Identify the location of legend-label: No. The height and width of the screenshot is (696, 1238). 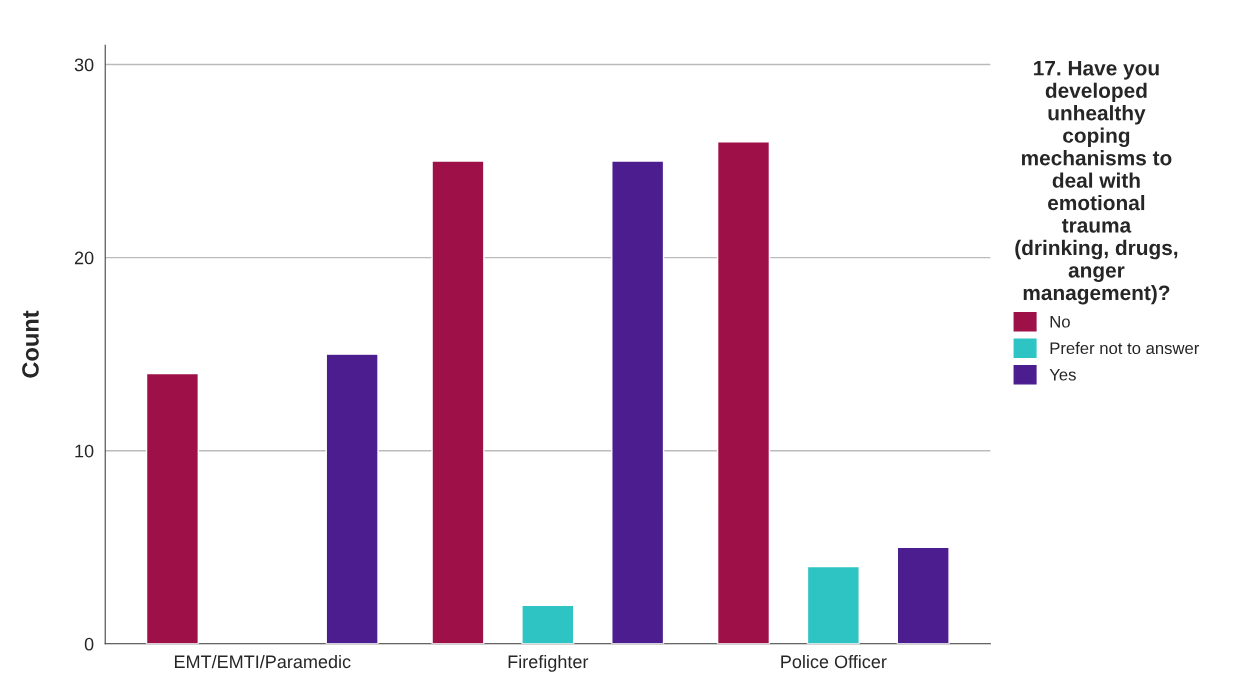
(1060, 321).